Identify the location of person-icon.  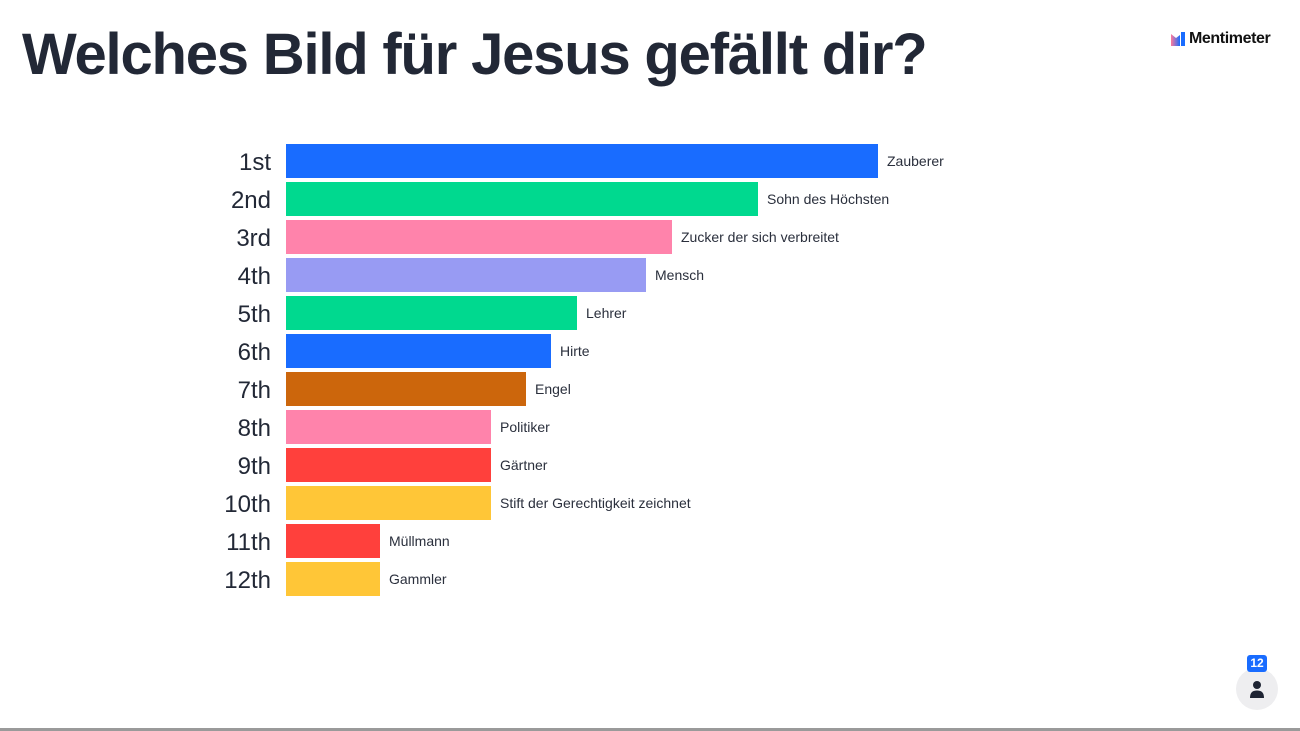
(1257, 689).